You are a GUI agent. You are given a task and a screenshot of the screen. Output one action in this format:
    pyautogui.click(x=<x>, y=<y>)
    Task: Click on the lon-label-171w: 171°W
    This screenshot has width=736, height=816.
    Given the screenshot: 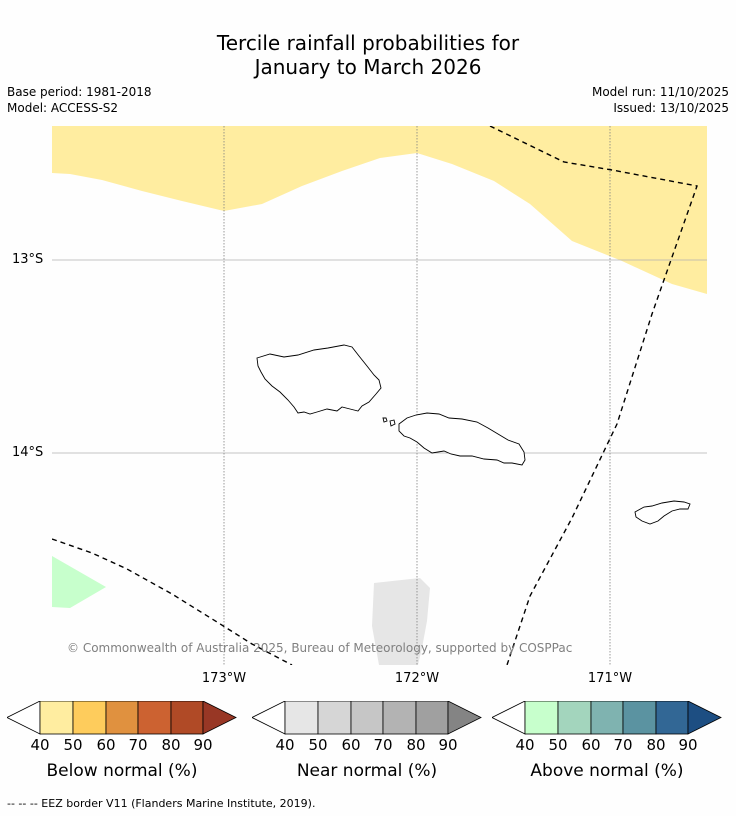 What is the action you would take?
    pyautogui.click(x=610, y=678)
    